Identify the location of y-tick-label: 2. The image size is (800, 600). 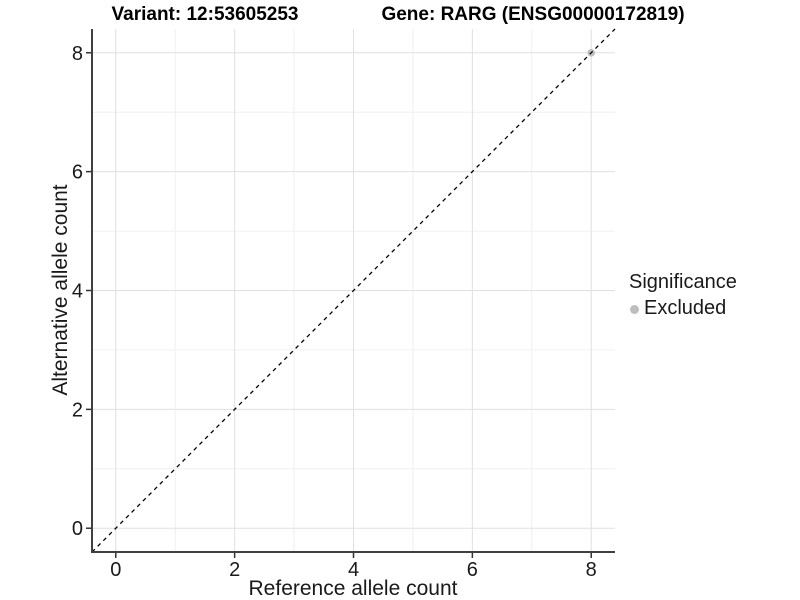
(77, 410).